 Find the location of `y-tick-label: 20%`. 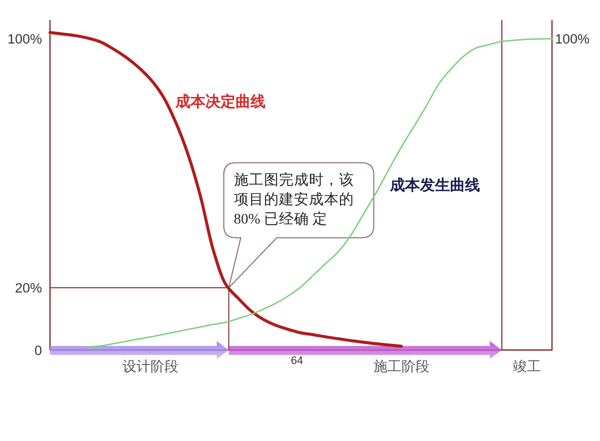

y-tick-label: 20% is located at coordinates (28, 288).